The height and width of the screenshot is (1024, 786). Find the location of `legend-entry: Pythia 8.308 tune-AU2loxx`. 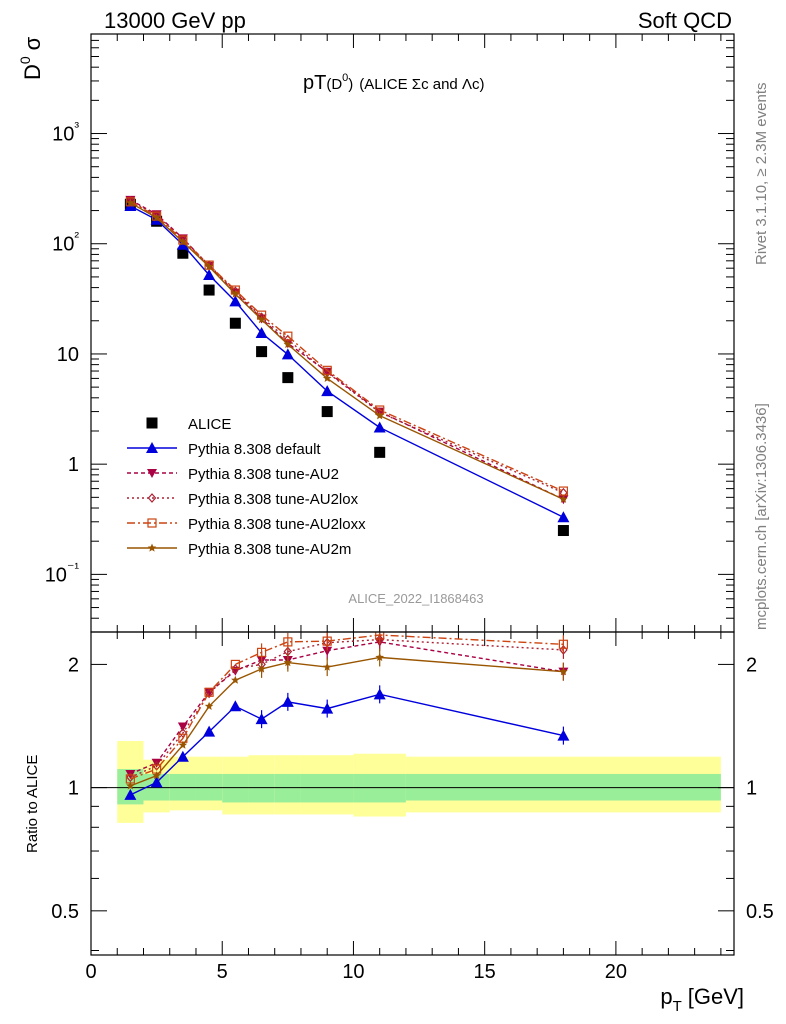

legend-entry: Pythia 8.308 tune-AU2loxx is located at coordinates (246, 524).